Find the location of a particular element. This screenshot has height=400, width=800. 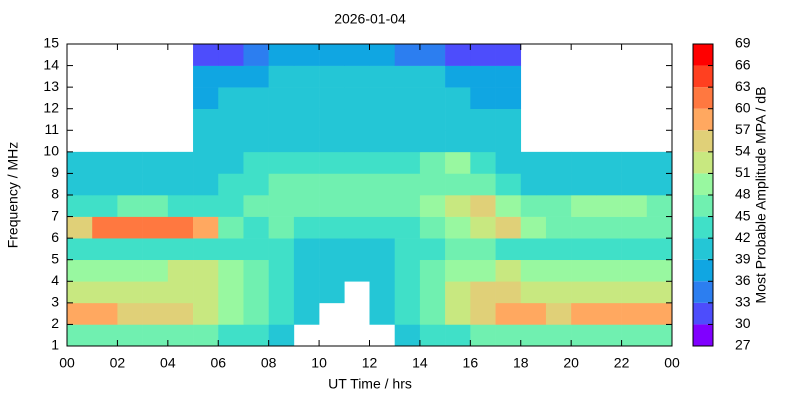

x-tick-label: 22 is located at coordinates (622, 363).